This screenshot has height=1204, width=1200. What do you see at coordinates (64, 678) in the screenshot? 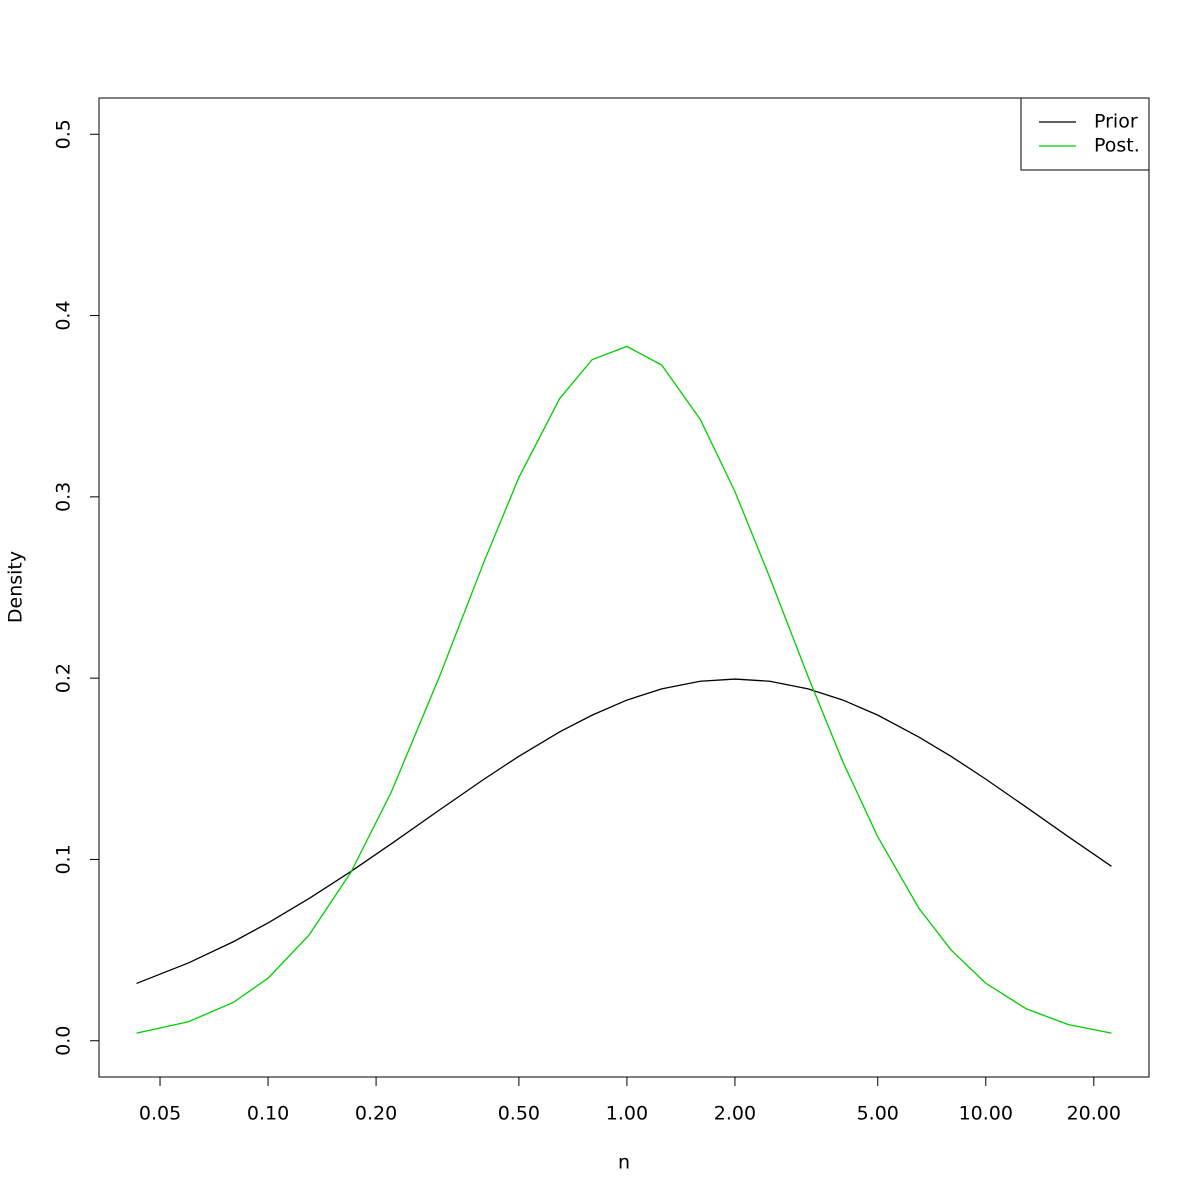
I see `y-tick-label: 0.2` at bounding box center [64, 678].